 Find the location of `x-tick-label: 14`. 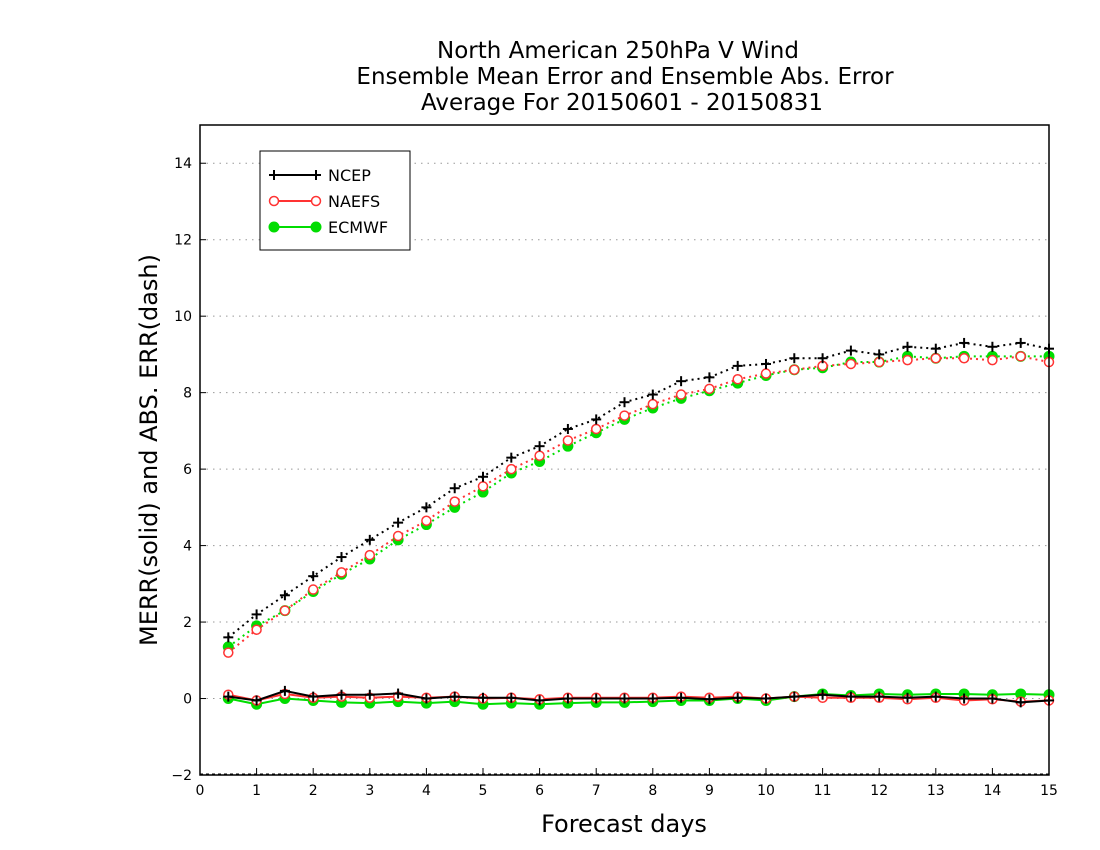

x-tick-label: 14 is located at coordinates (992, 791).